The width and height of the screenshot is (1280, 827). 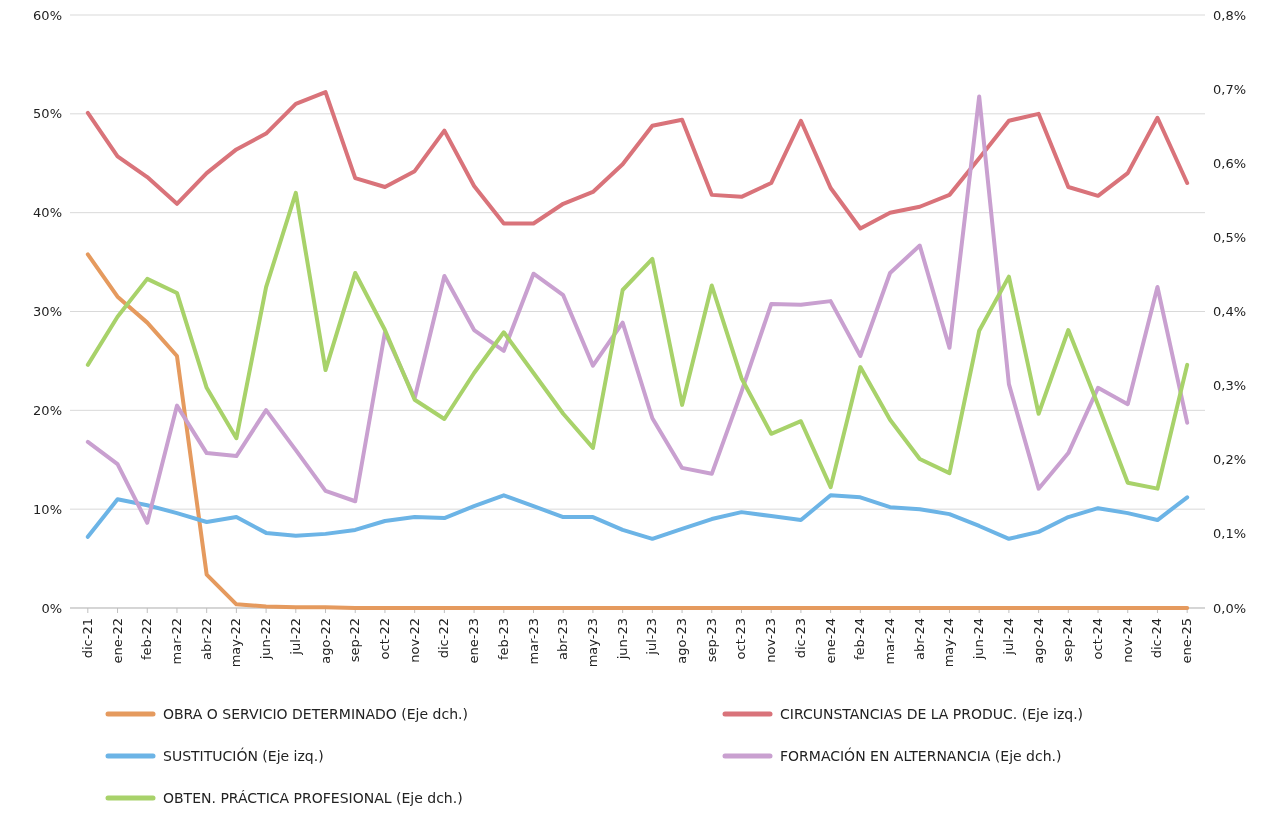 I want to click on y2-tick-label: 0,2%, so click(x=1230, y=460).